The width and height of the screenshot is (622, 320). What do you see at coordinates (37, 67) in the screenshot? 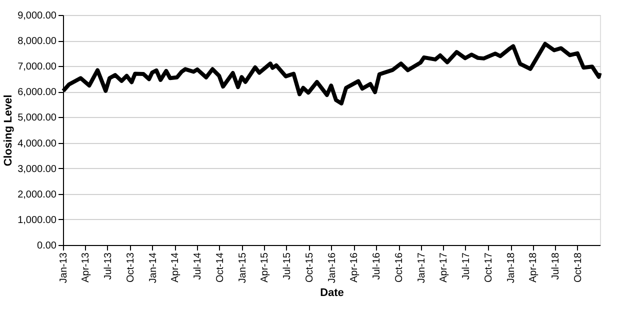
I see `y-tick-label: 7,000.00` at bounding box center [37, 67].